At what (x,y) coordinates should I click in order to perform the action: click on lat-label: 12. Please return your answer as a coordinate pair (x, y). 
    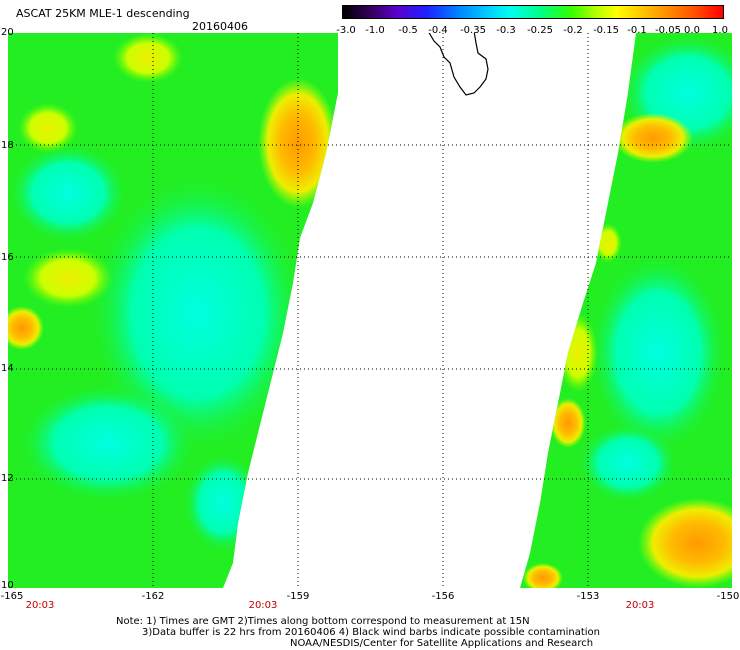
    Looking at the image, I should click on (7, 478).